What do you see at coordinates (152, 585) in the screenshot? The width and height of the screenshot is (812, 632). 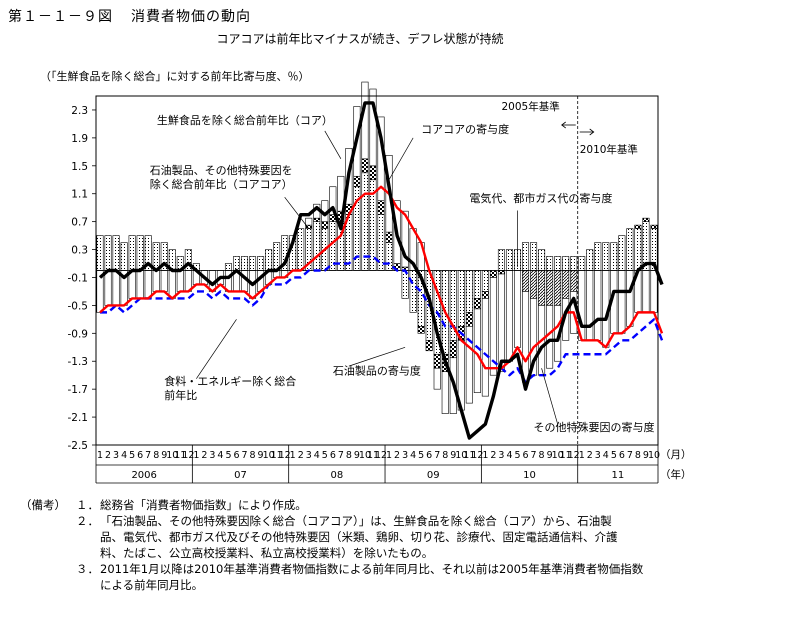 I see `note-line: による前年同月比。` at bounding box center [152, 585].